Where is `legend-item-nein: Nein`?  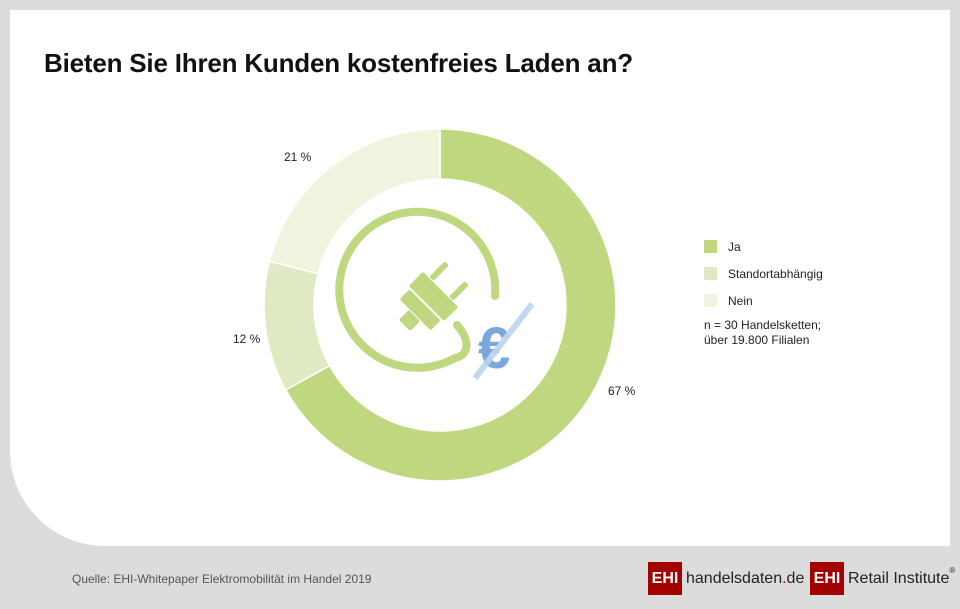 legend-item-nein: Nein is located at coordinates (763, 300).